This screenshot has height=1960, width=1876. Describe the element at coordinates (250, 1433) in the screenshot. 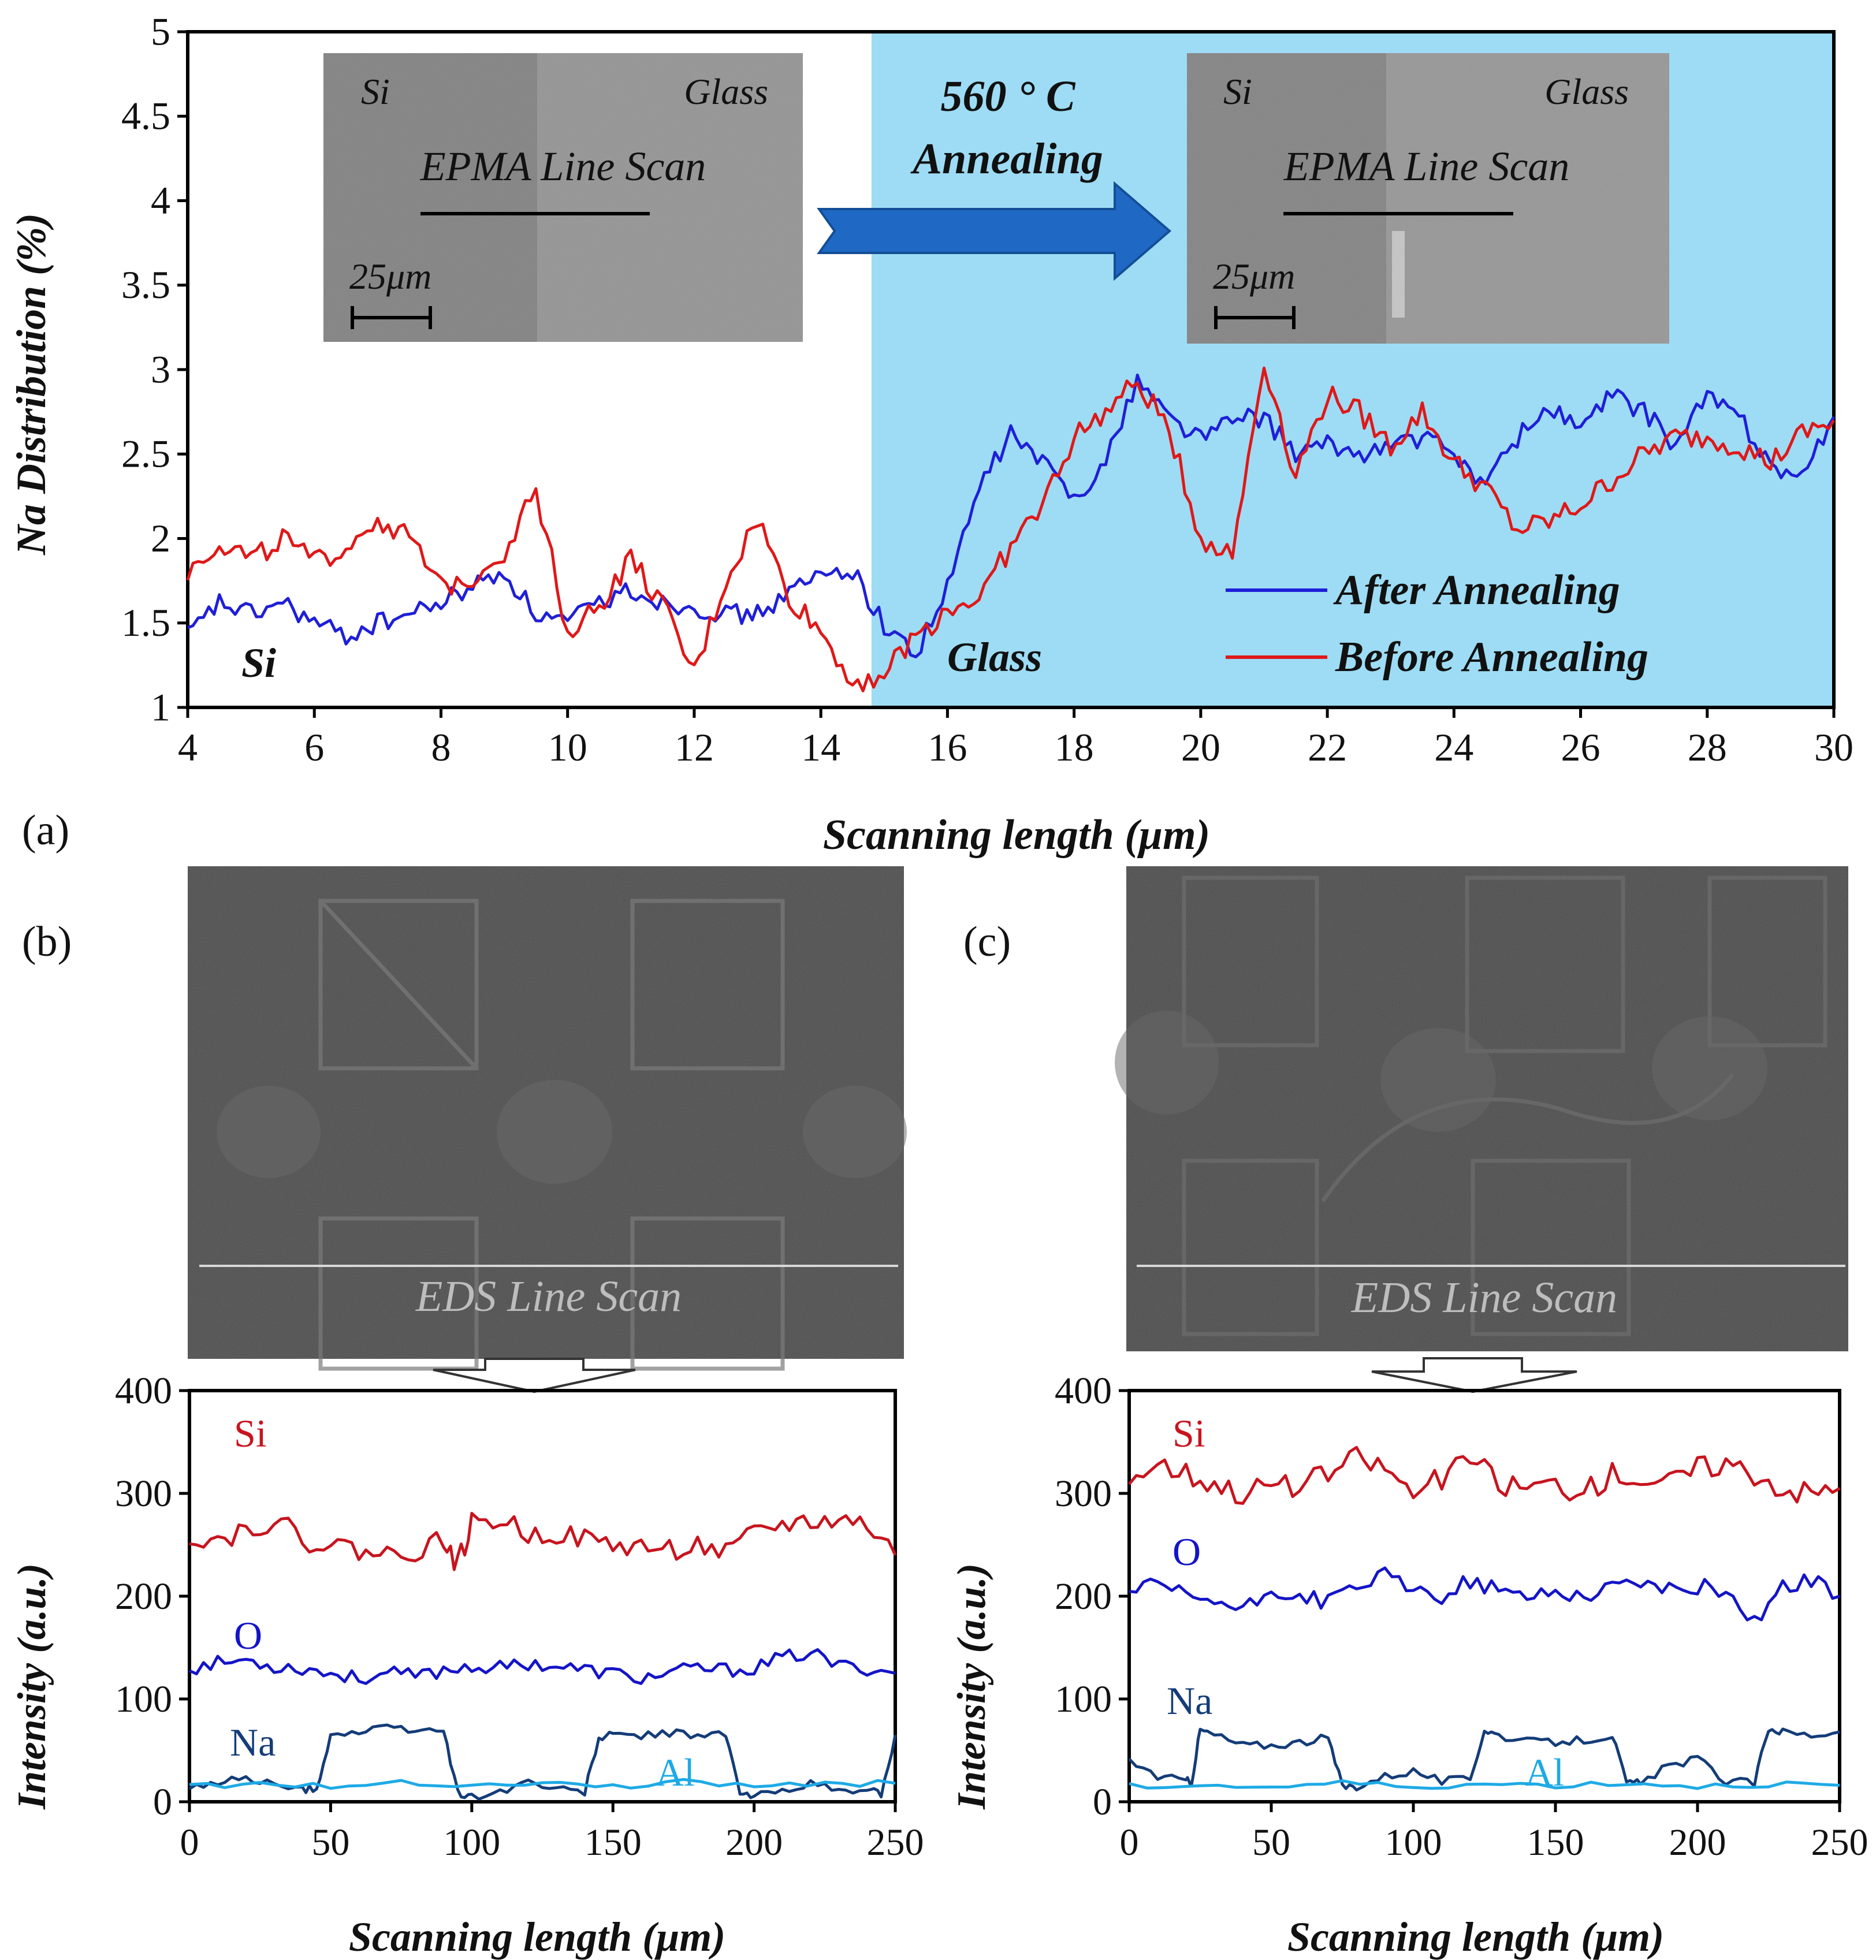

I see `panel-b-label-si: Si` at that location.